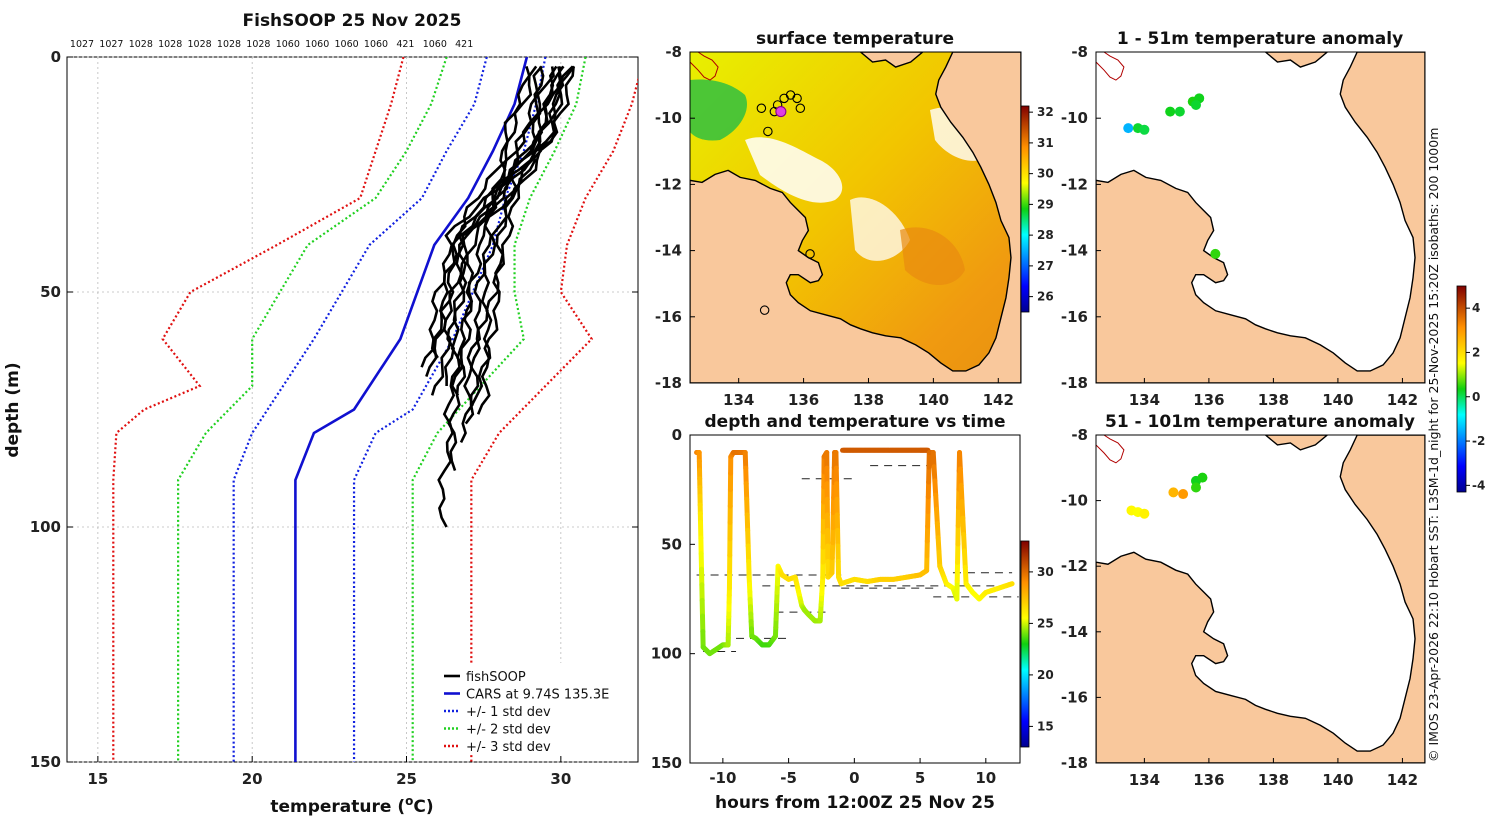  Describe the element at coordinates (673, 52) in the screenshot. I see `m-ticks-ylabel--8: -8` at that location.